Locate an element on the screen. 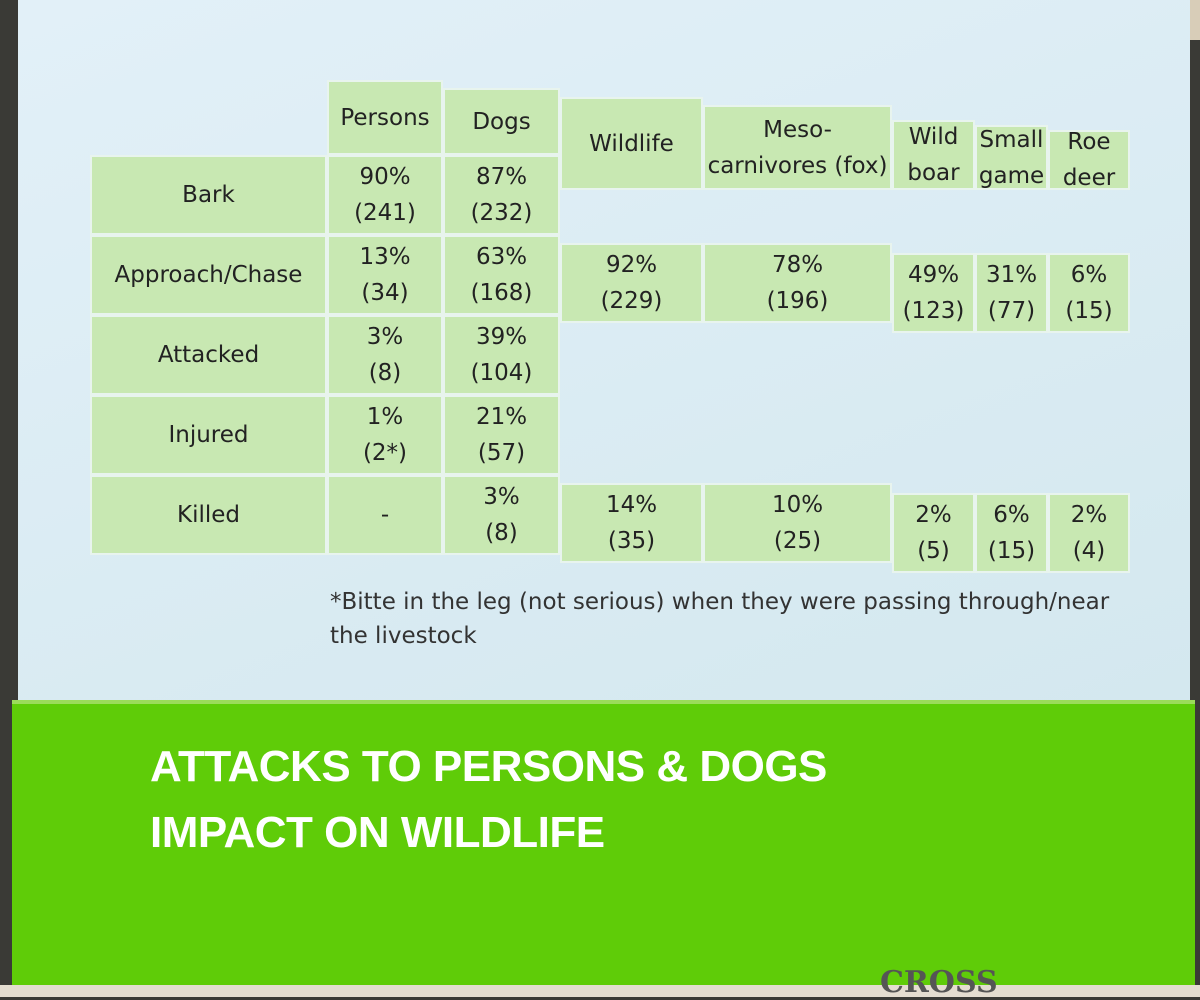 This screenshot has width=1200, height=1000. cell-text: (5) is located at coordinates (933, 551).